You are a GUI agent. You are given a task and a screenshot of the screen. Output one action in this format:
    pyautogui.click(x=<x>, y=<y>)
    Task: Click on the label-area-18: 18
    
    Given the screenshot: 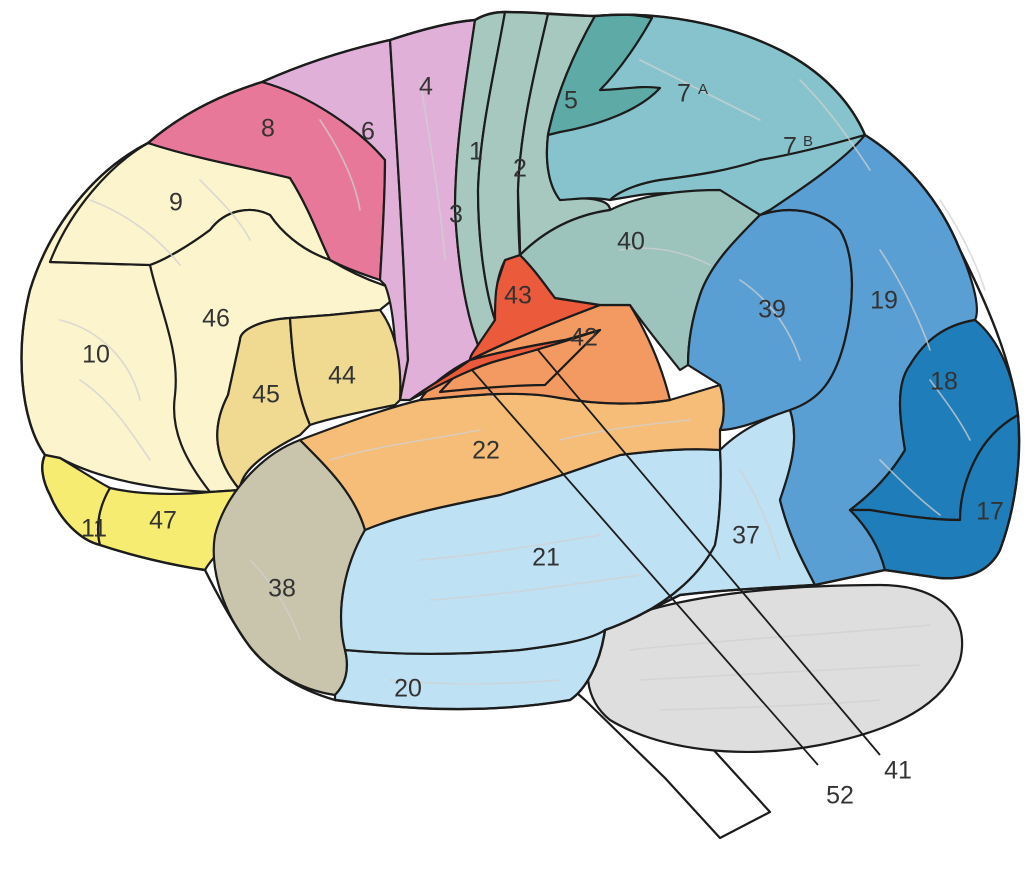 What is the action you would take?
    pyautogui.click(x=944, y=382)
    